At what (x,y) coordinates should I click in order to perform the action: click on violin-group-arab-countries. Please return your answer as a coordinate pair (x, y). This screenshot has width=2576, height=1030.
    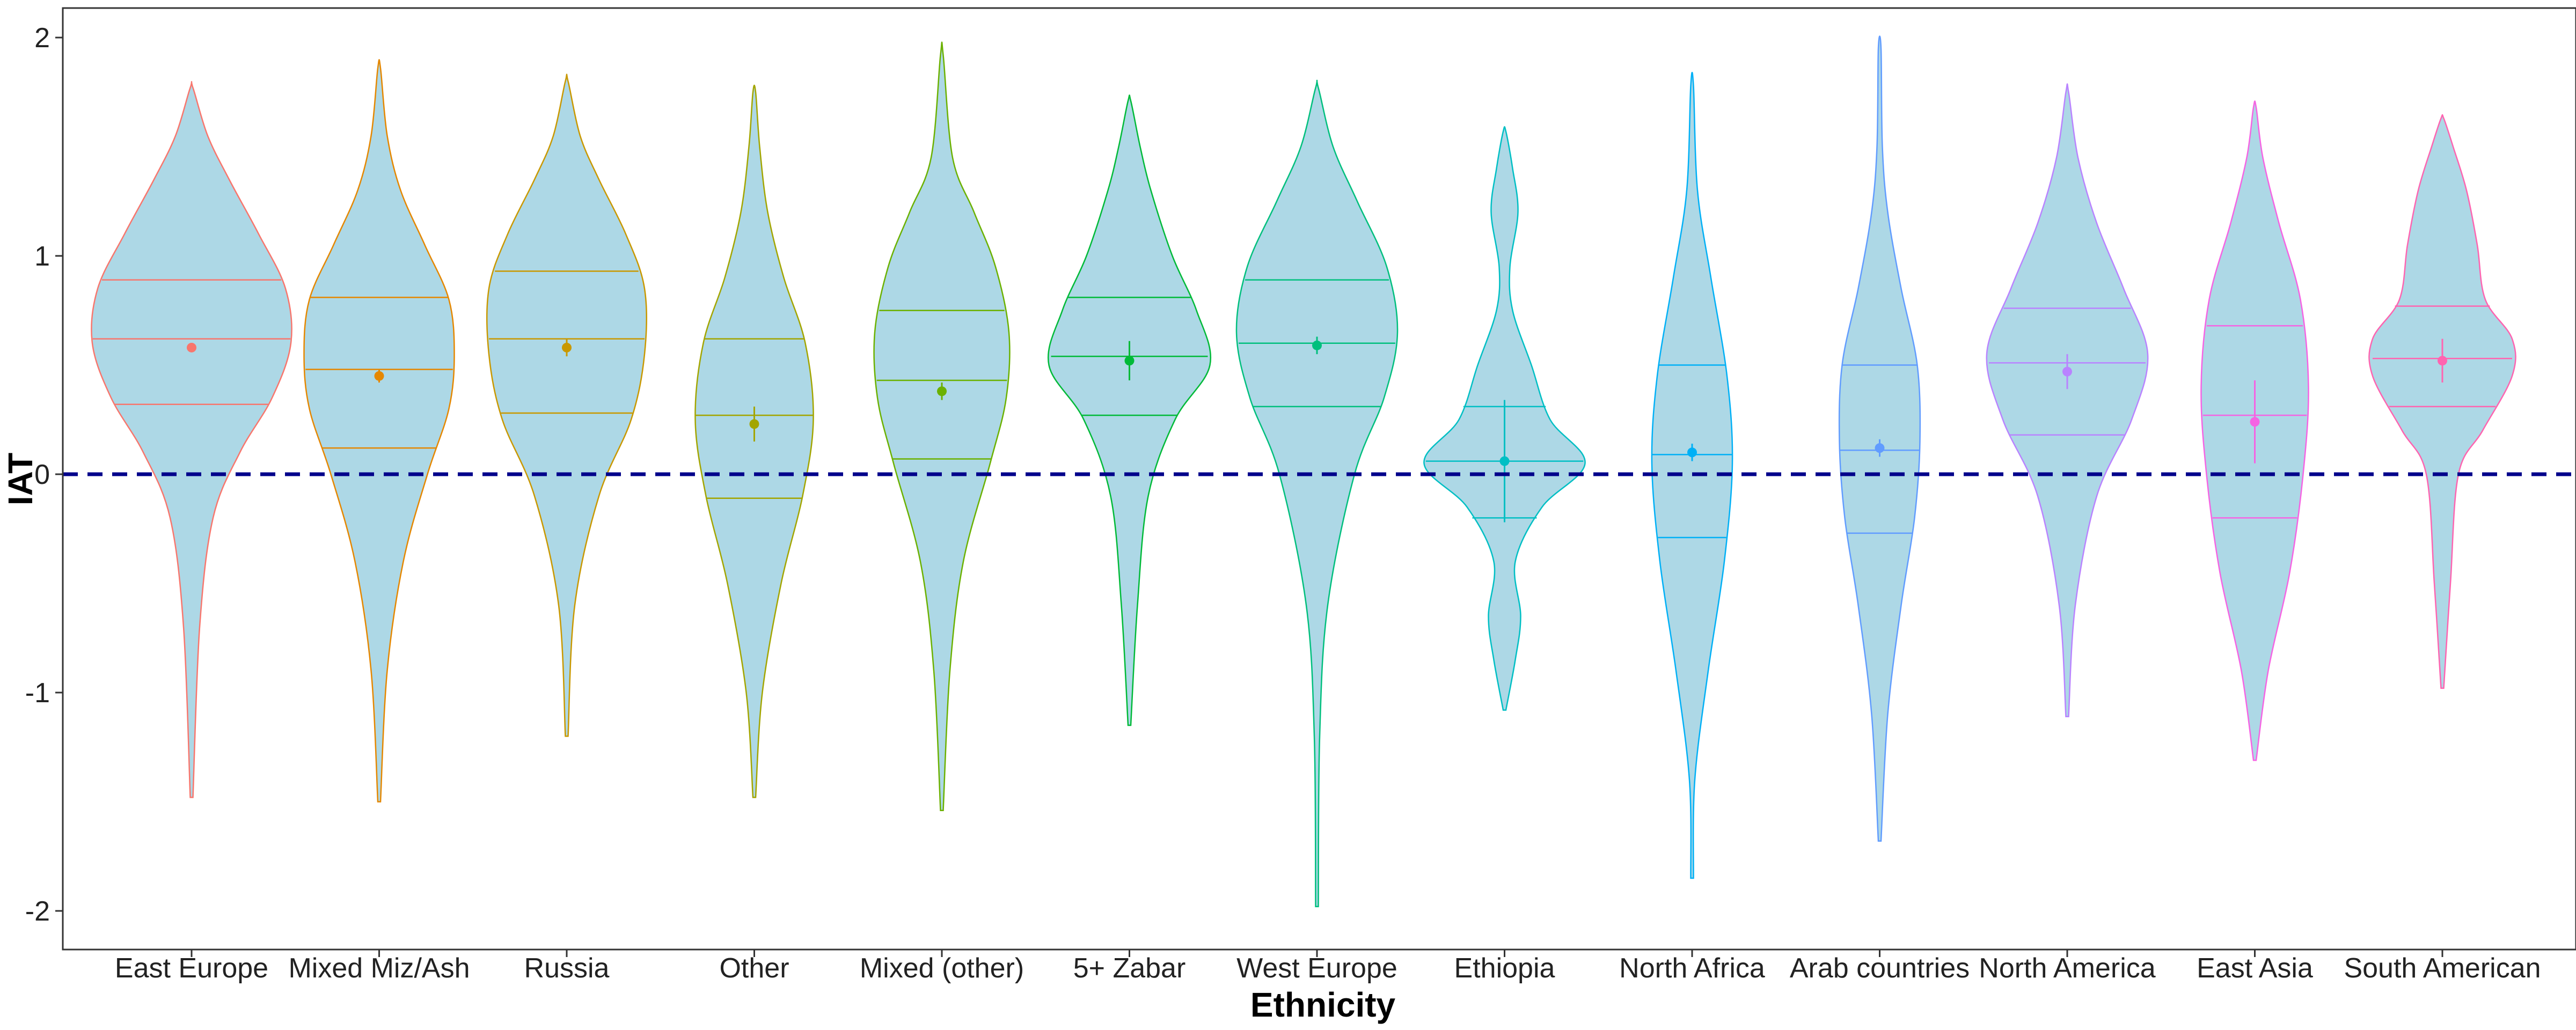
    Looking at the image, I should click on (1879, 438).